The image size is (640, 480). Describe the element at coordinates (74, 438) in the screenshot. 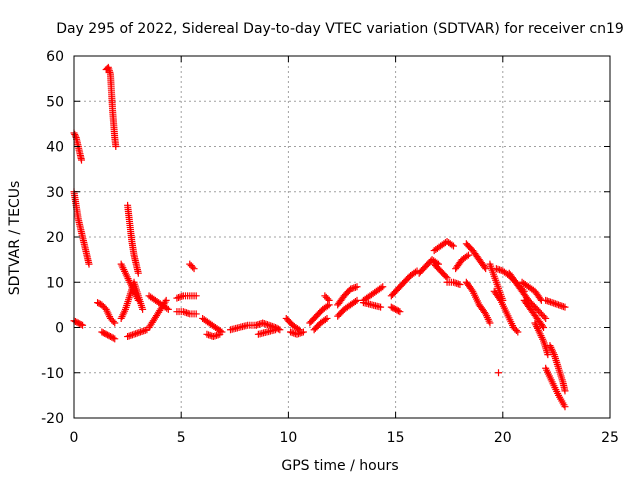

I see `x-tick-label: 0` at that location.